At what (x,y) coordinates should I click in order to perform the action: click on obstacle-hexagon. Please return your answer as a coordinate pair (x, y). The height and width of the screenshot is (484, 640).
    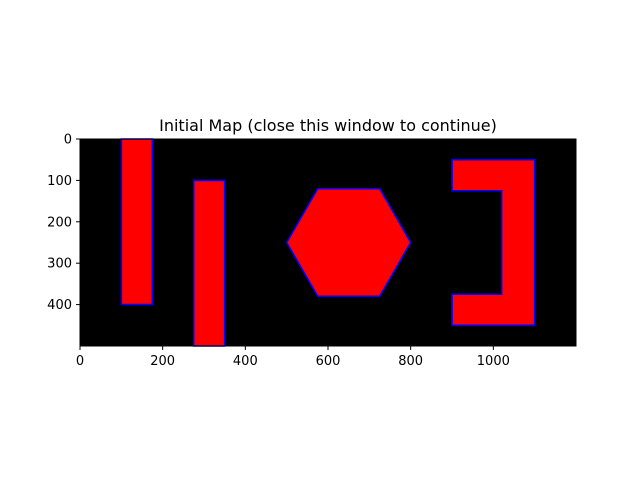
    Looking at the image, I should click on (348, 242).